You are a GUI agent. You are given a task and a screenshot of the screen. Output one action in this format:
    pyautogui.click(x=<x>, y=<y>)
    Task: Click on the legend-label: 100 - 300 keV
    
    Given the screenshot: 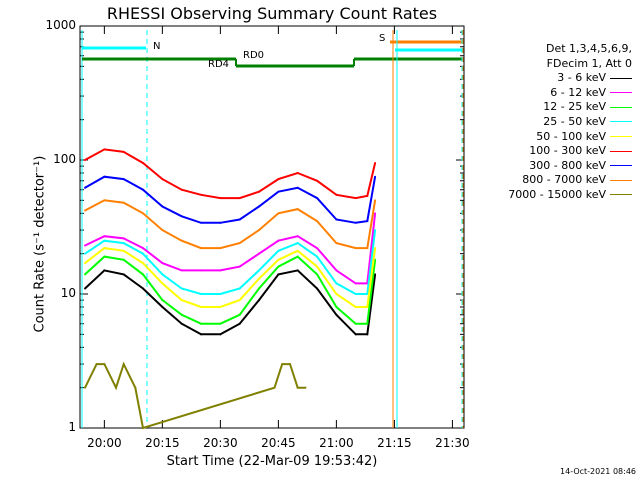 What is the action you would take?
    pyautogui.click(x=567, y=151)
    